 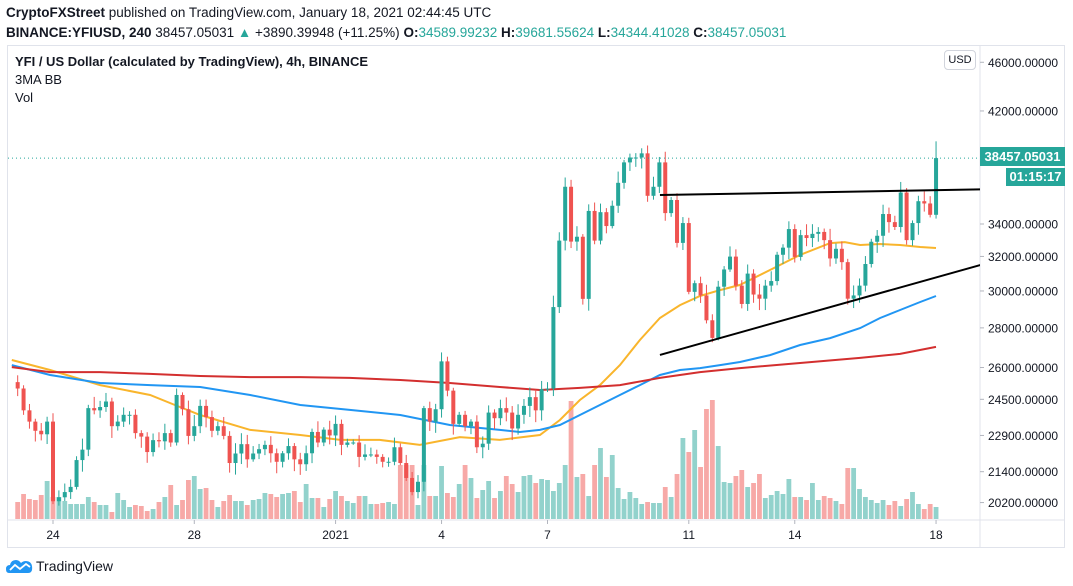 What do you see at coordinates (747, 32) in the screenshot?
I see `close-value: 38457.05031` at bounding box center [747, 32].